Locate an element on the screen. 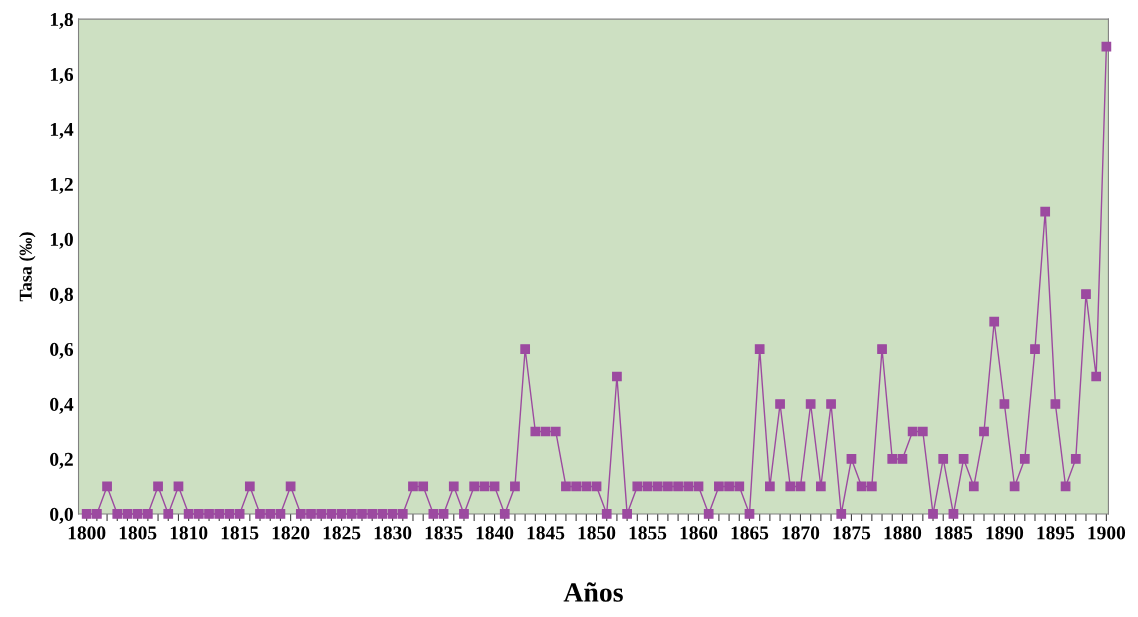 This screenshot has height=617, width=1138. y-tick-label: 1,8 is located at coordinates (62, 20).